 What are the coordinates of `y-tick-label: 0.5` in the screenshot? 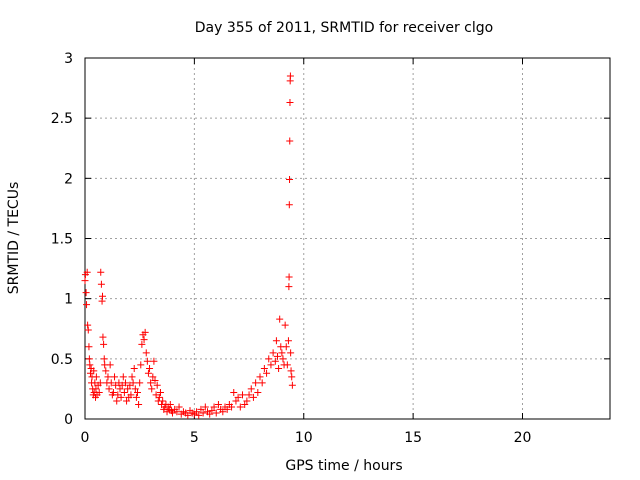 It's located at (62, 360).